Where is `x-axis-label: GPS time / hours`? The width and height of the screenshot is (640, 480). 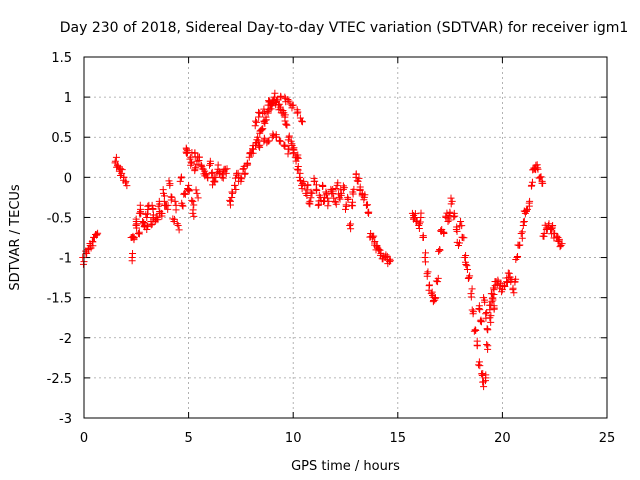
x-axis-label: GPS time / hours is located at coordinates (345, 466).